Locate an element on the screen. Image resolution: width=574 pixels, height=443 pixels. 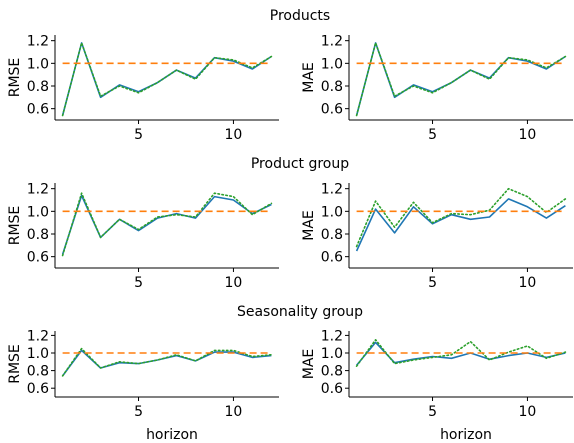
x-axis-label-right: horizon is located at coordinates (466, 435).